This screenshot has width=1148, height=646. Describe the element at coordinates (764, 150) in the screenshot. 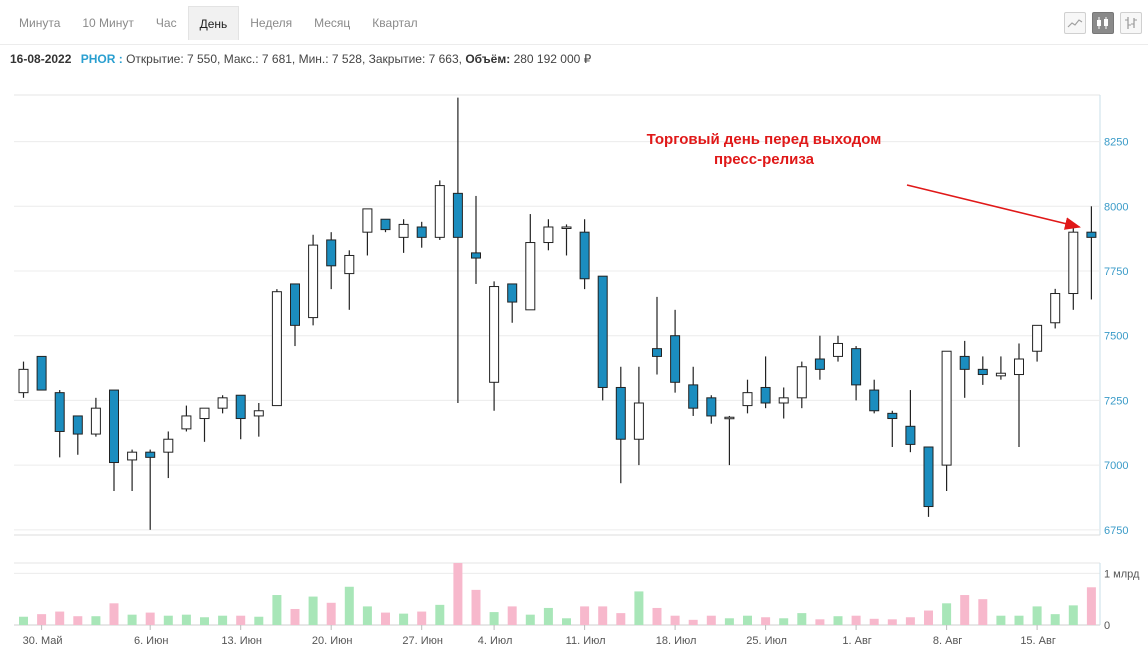

I see `annotation-label: Торговый день перед выходом пресс-релиза` at that location.